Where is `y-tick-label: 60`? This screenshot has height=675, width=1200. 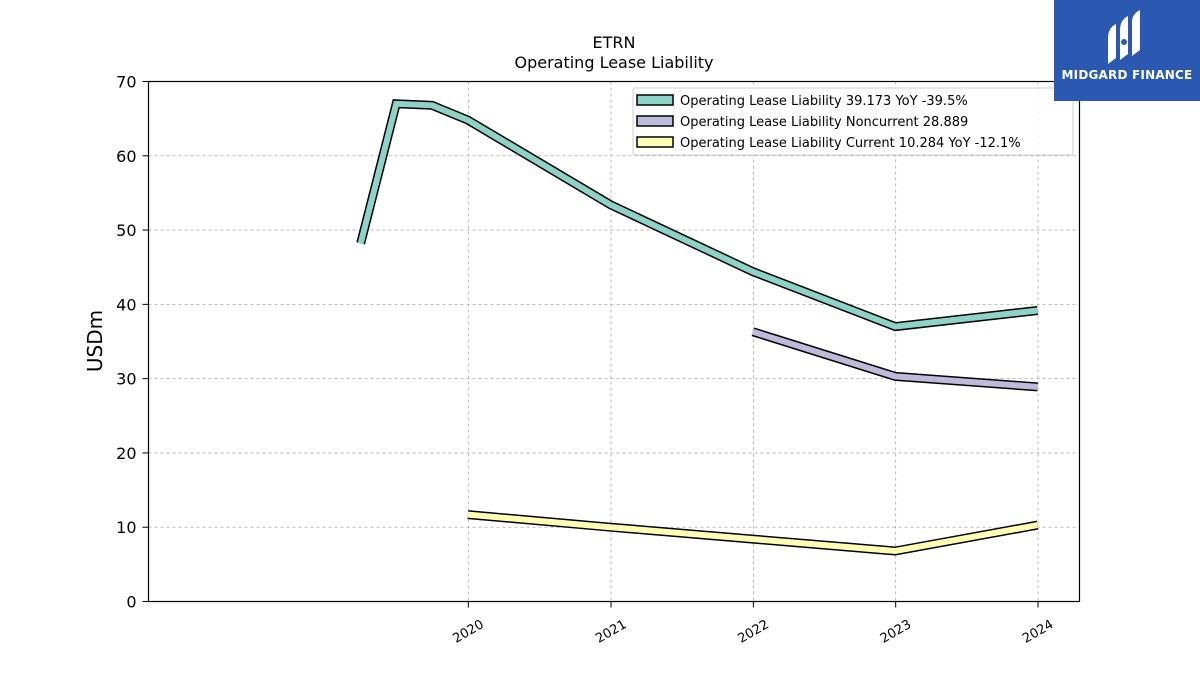 y-tick-label: 60 is located at coordinates (126, 156).